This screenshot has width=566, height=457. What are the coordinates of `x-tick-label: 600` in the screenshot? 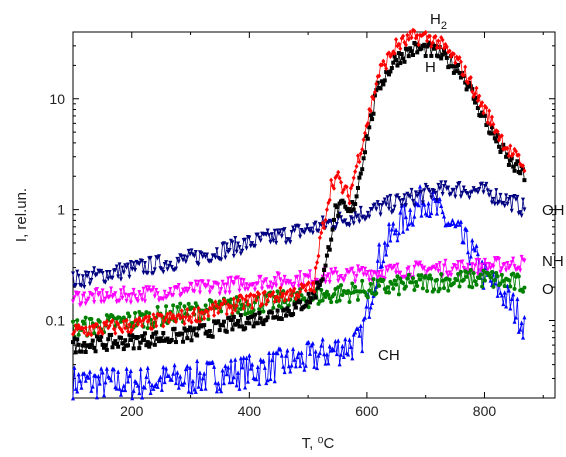 It's located at (367, 411).